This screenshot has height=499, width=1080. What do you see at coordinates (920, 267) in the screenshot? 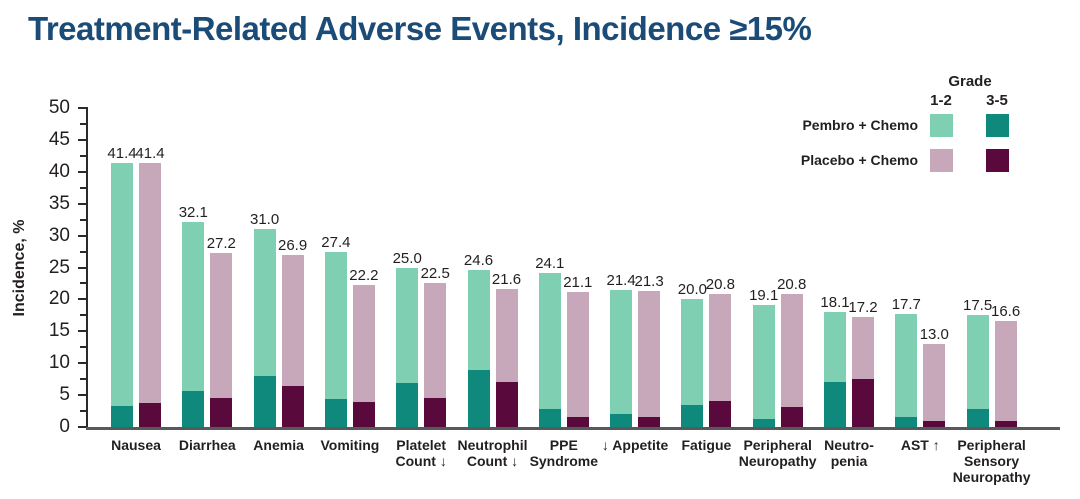
I see `bar-group: 17.7 13.0` at bounding box center [920, 267].